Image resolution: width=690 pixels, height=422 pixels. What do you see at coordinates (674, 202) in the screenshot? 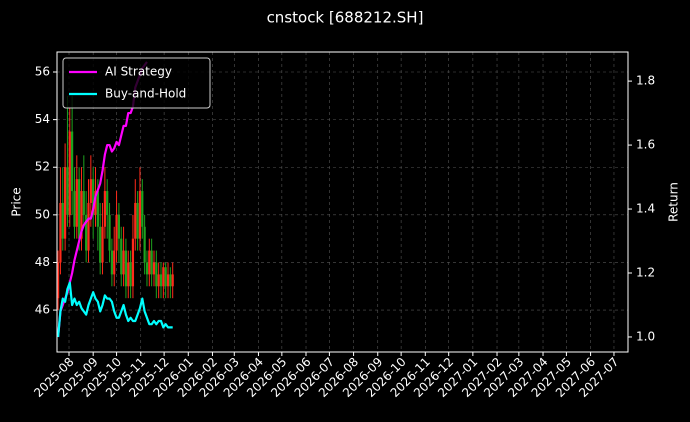
I see `y2-axis-label: Return` at bounding box center [674, 202].